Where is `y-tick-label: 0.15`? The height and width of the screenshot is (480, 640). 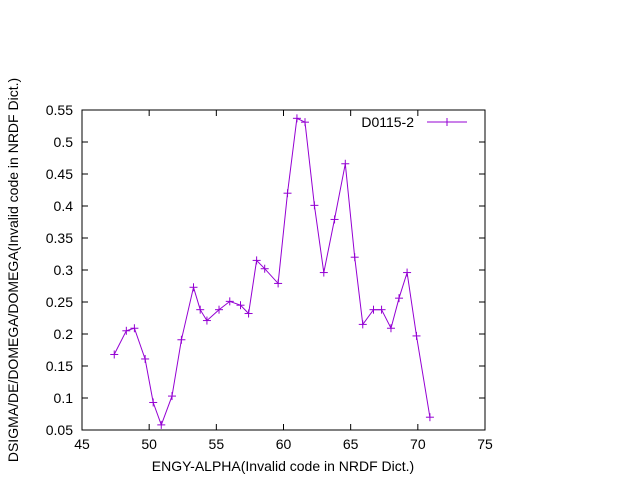 y-tick-label: 0.15 is located at coordinates (59, 366).